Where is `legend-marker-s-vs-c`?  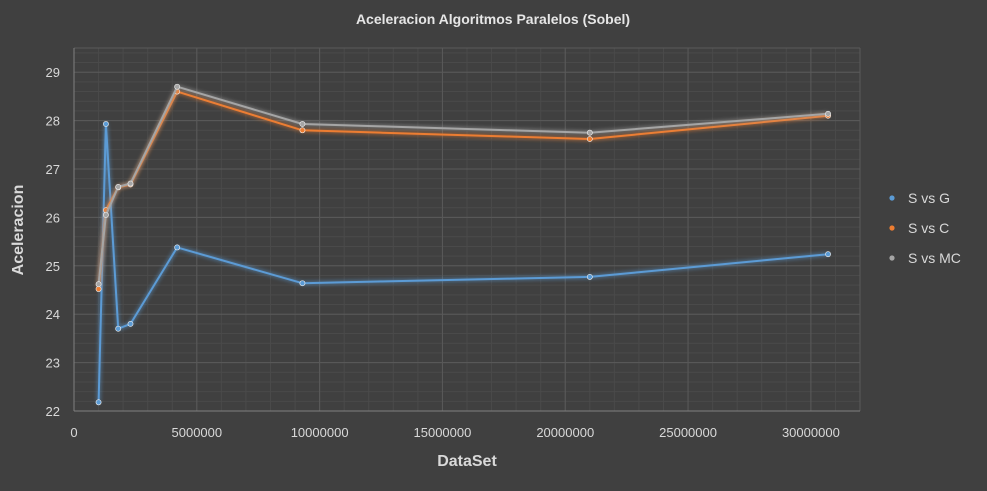 legend-marker-s-vs-c is located at coordinates (892, 228).